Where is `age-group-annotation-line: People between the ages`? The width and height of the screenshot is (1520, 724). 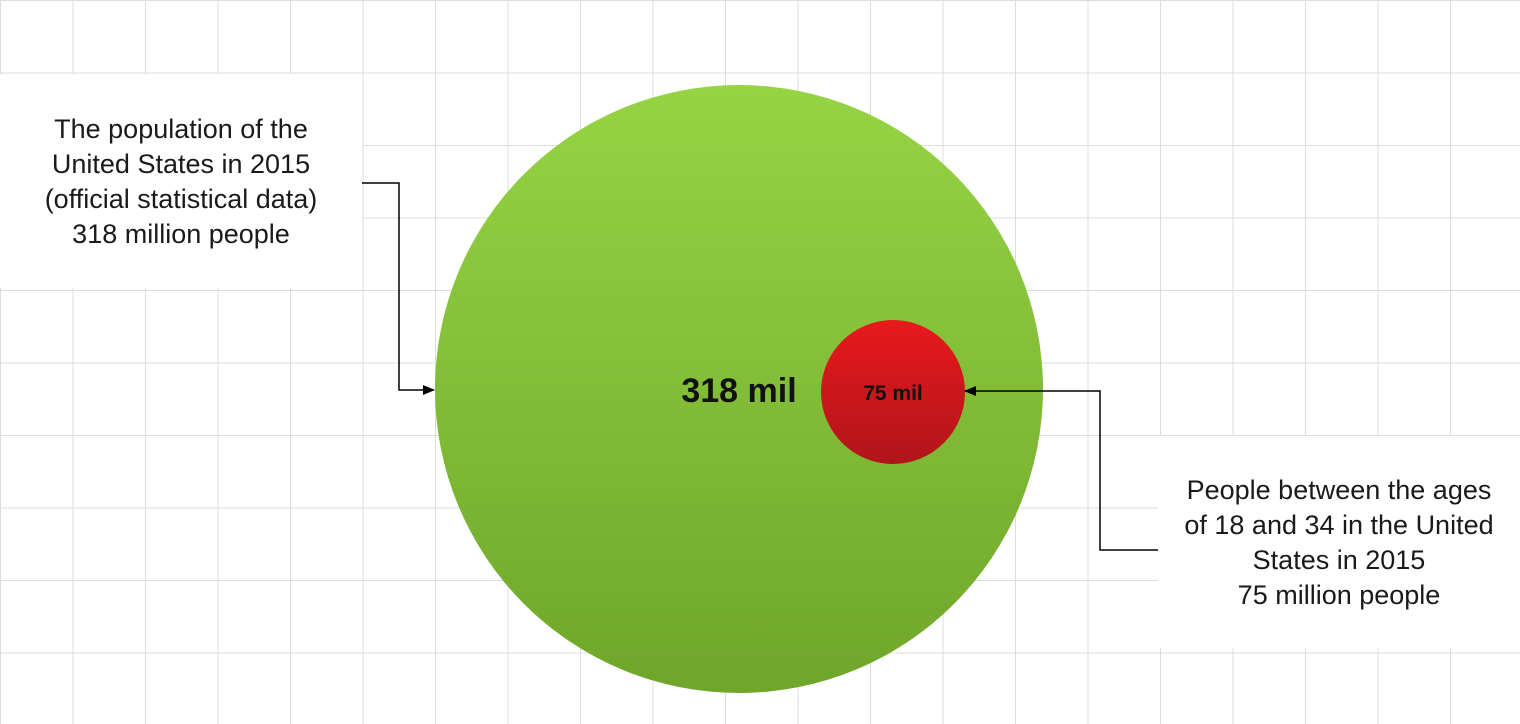 age-group-annotation-line: People between the ages is located at coordinates (1339, 490).